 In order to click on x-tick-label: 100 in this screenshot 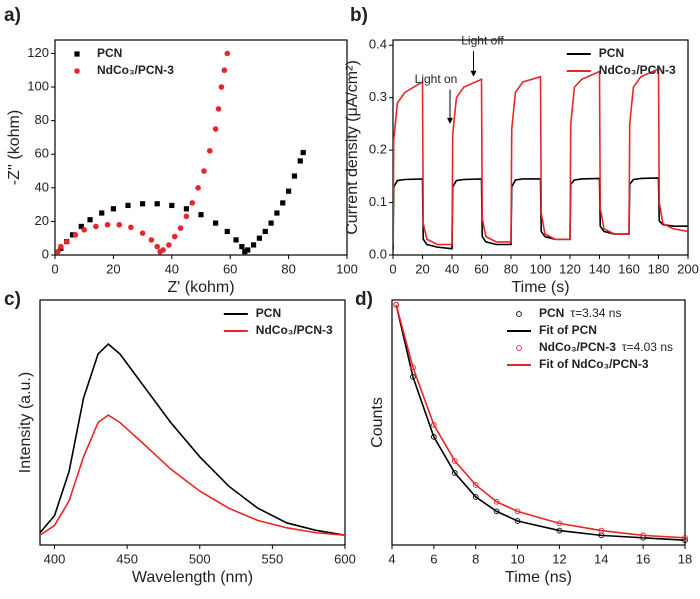, I will do `click(541, 268)`.